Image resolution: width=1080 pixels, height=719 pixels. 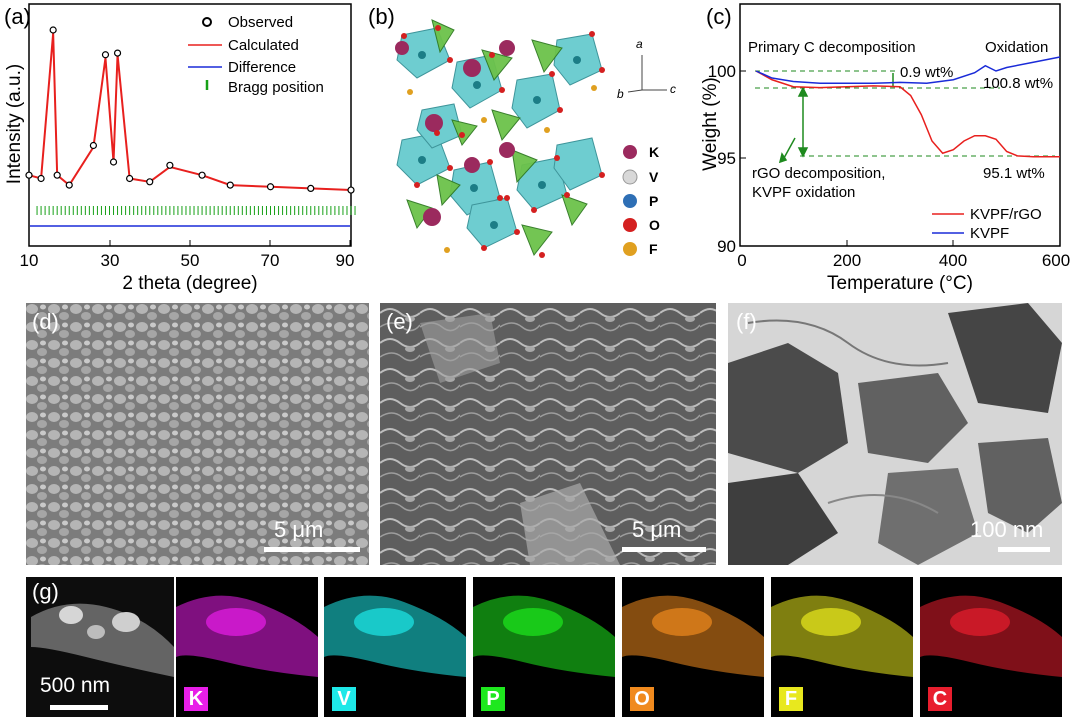 I want to click on panel-a-xtick-label: 90, so click(x=345, y=260).